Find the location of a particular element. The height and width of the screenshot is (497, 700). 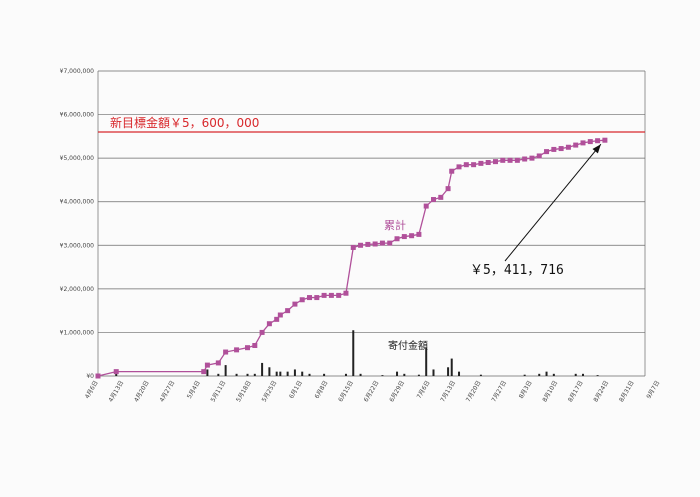

y-tick-label: ¥1,000,000 is located at coordinates (77, 332).